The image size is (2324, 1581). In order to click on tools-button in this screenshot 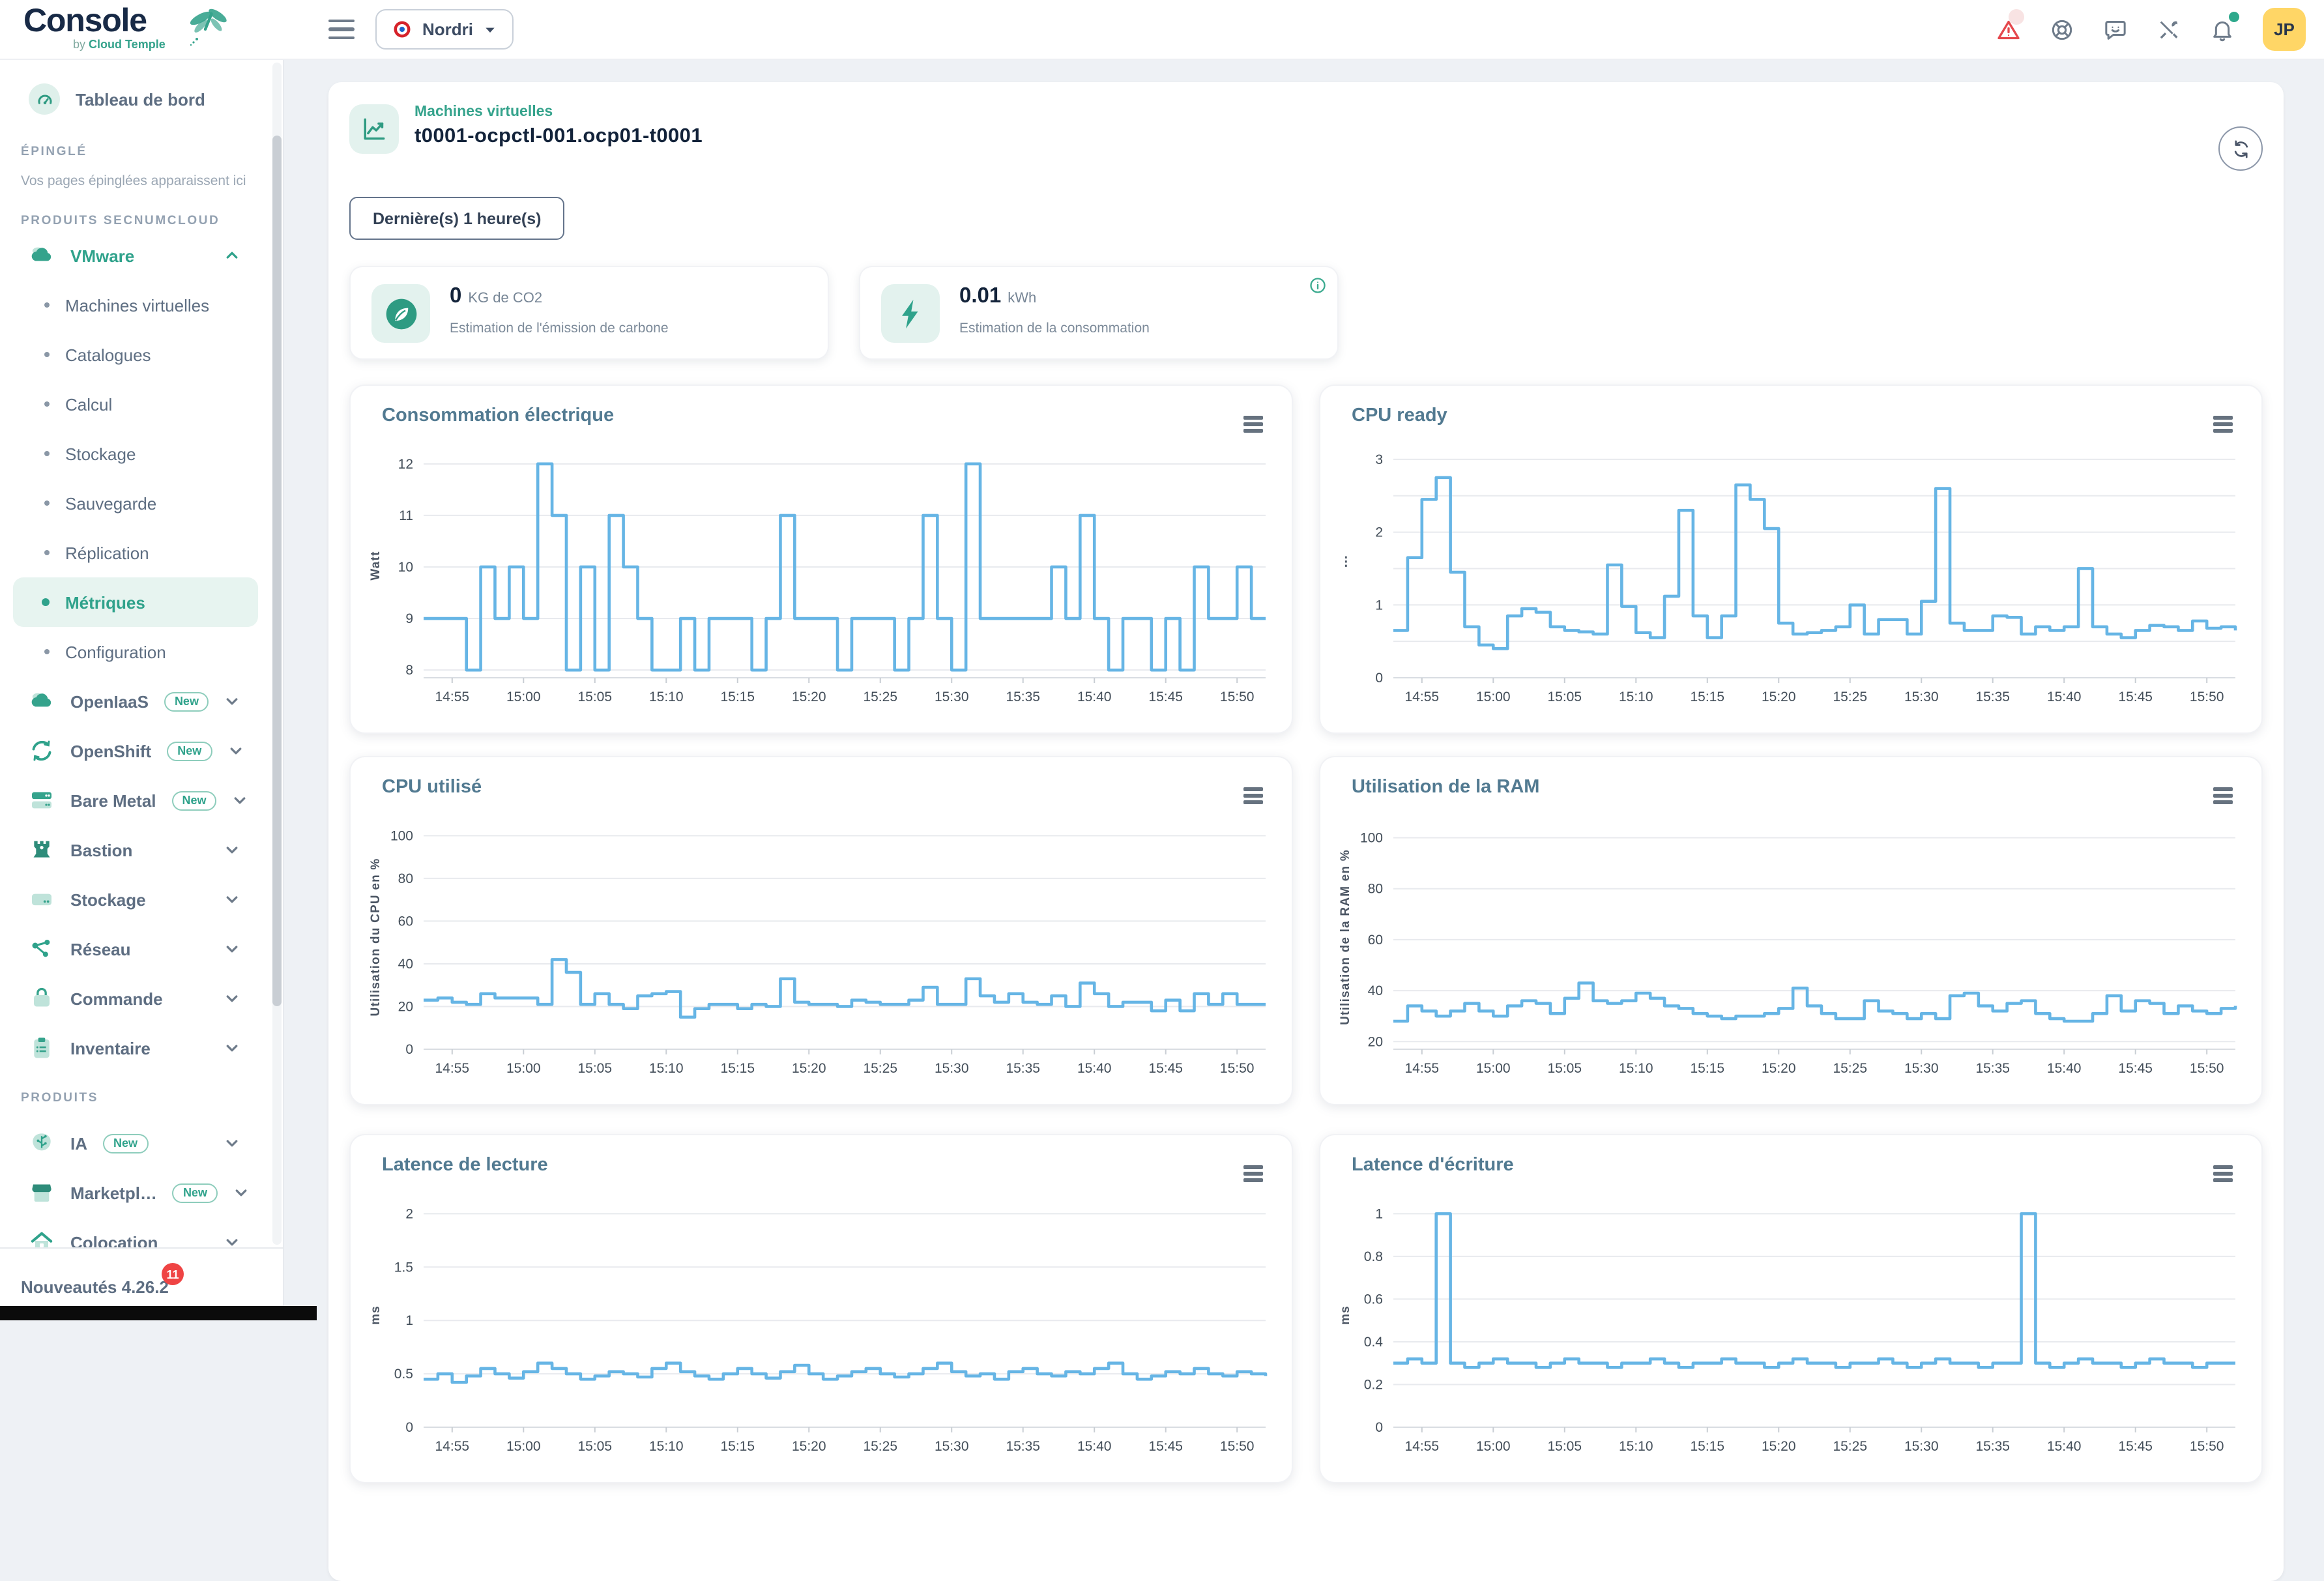, I will do `click(2169, 29)`.